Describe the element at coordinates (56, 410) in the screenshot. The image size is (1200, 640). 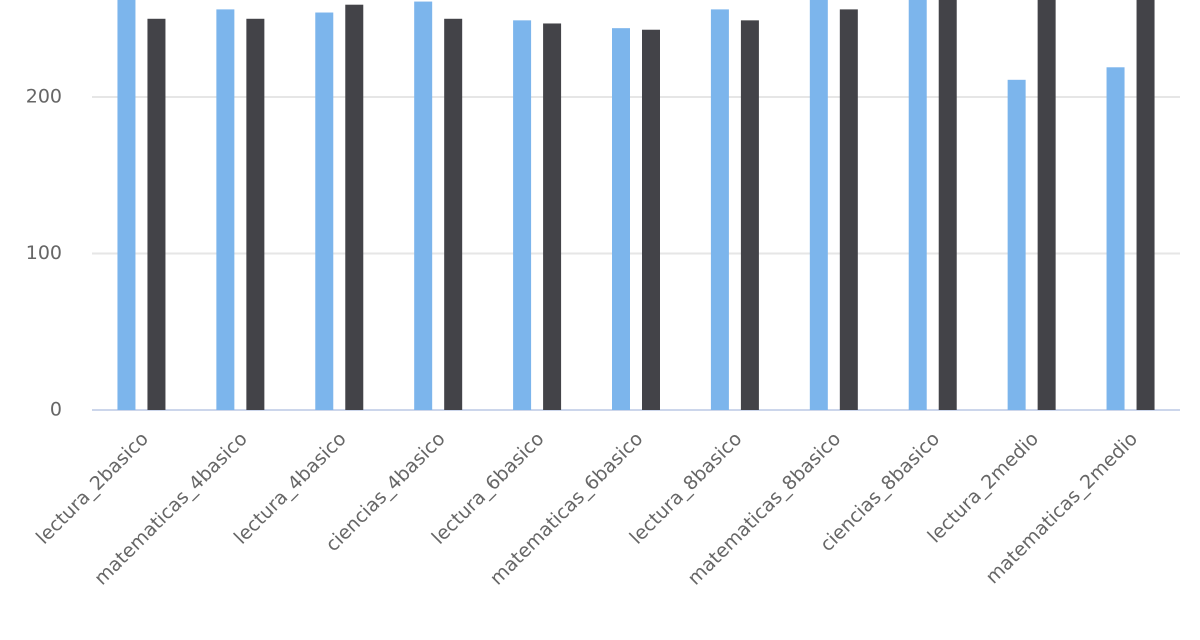
I see `y-tick-label: 0` at that location.